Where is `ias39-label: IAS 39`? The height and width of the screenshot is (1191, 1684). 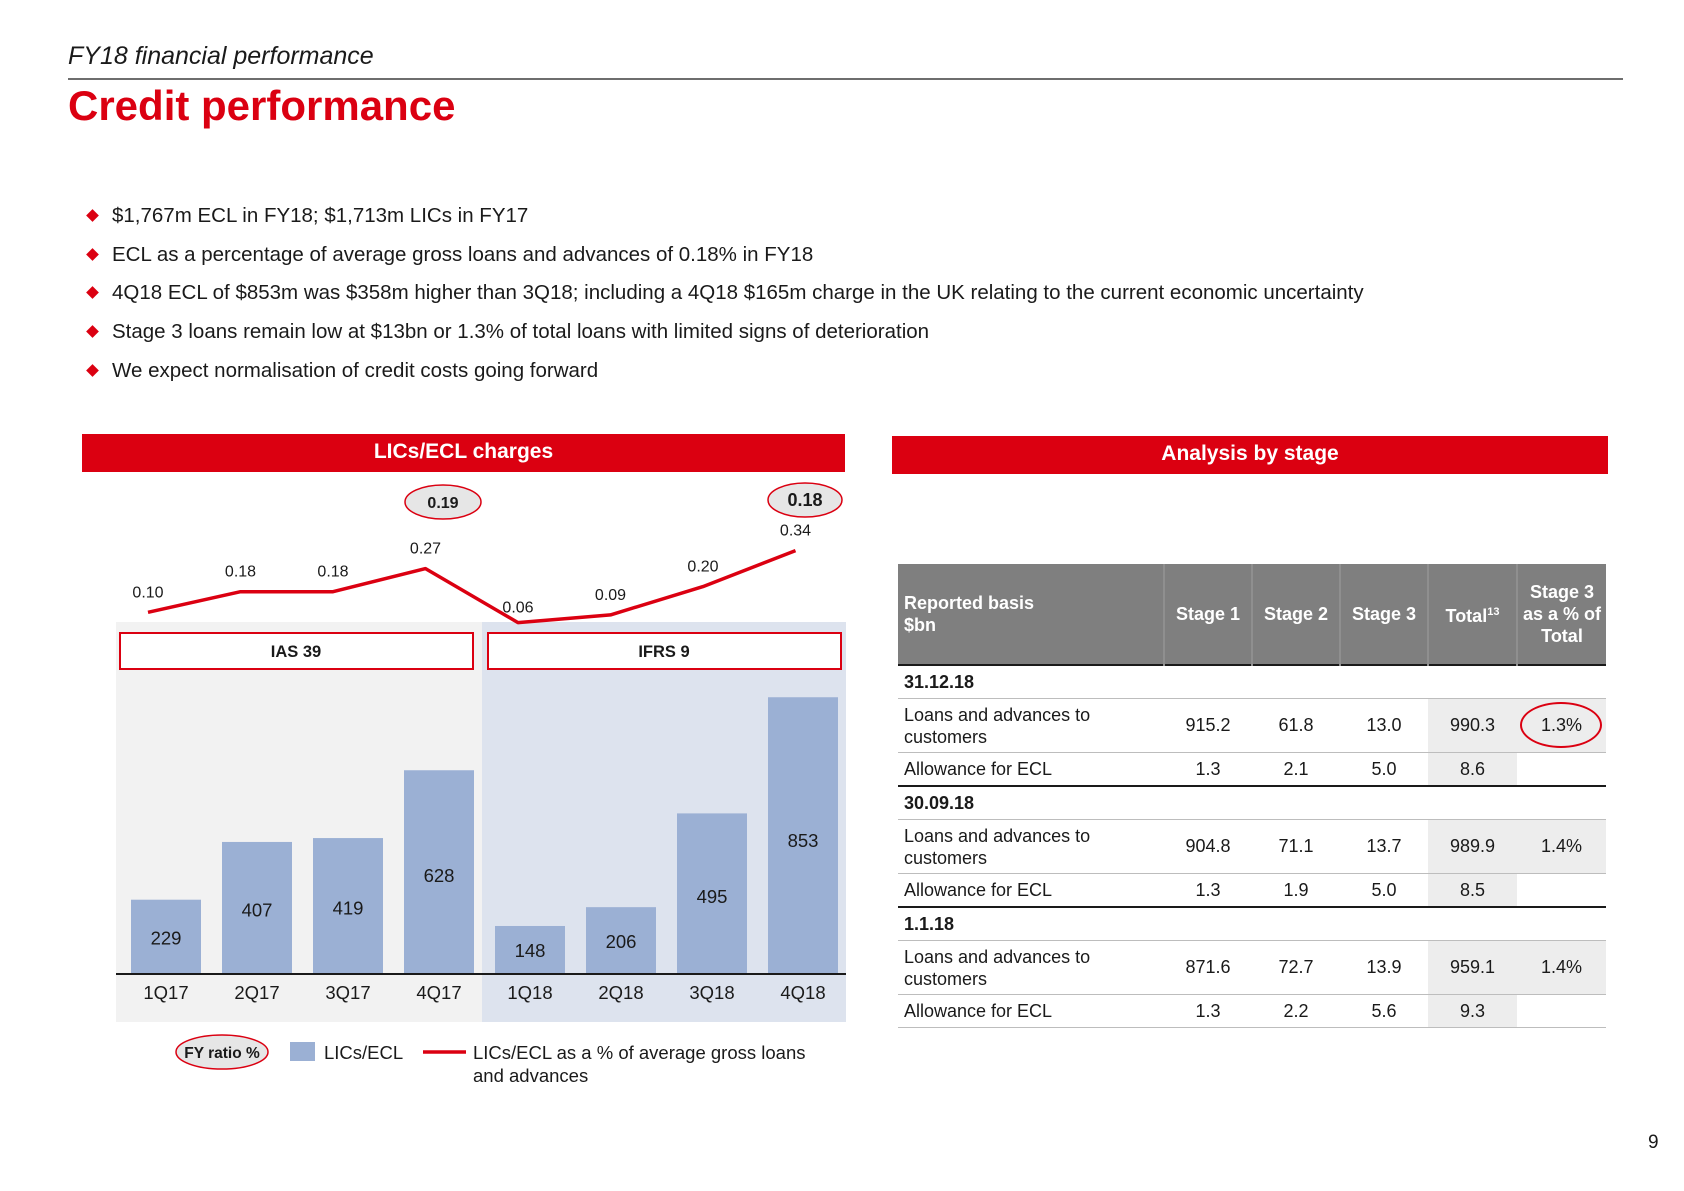 ias39-label: IAS 39 is located at coordinates (296, 652).